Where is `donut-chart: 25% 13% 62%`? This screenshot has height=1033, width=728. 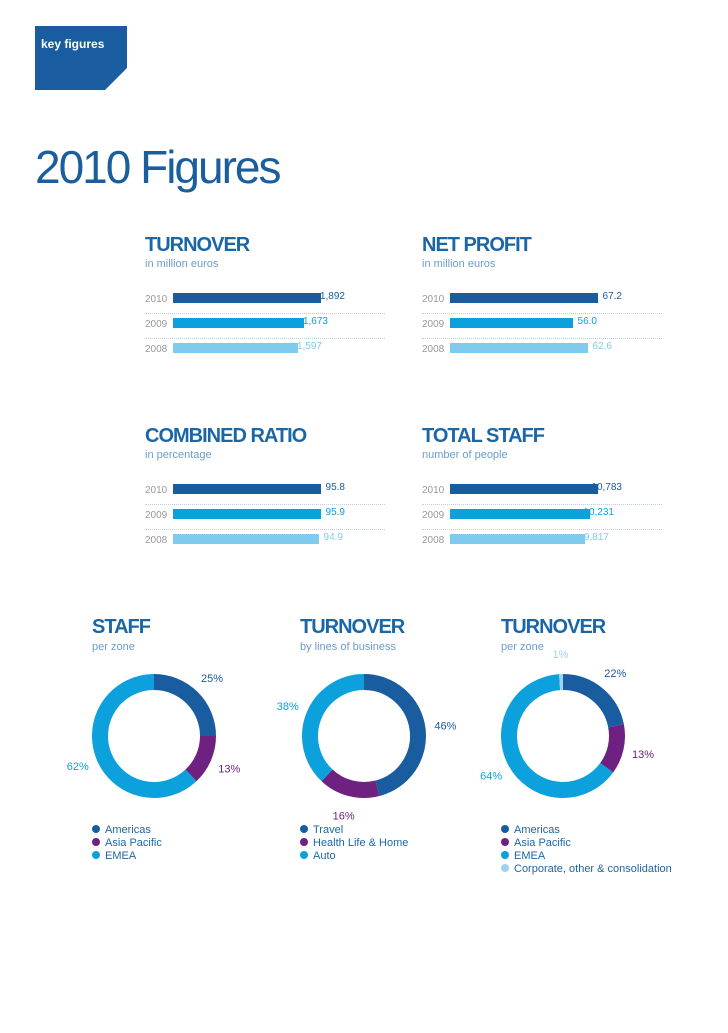
donut-chart: 25% 13% 62% is located at coordinates (153, 735).